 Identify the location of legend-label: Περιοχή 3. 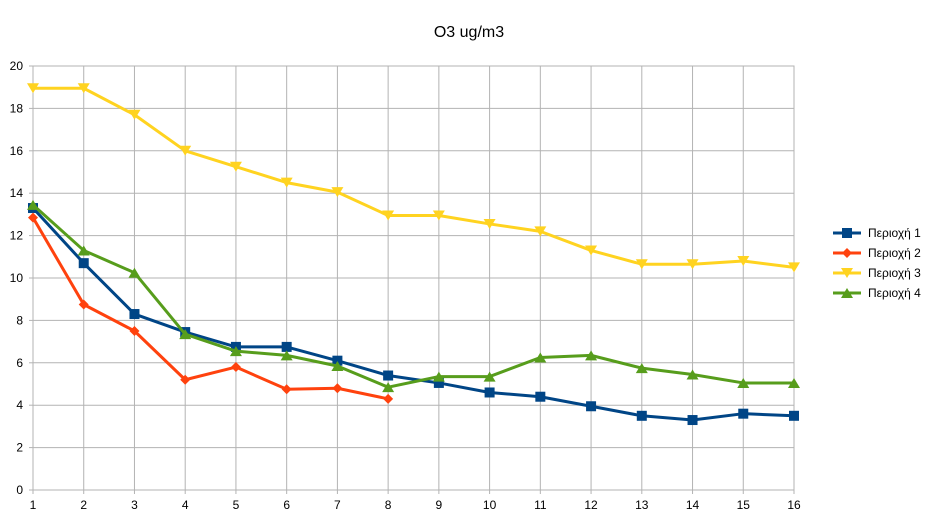
(894, 273).